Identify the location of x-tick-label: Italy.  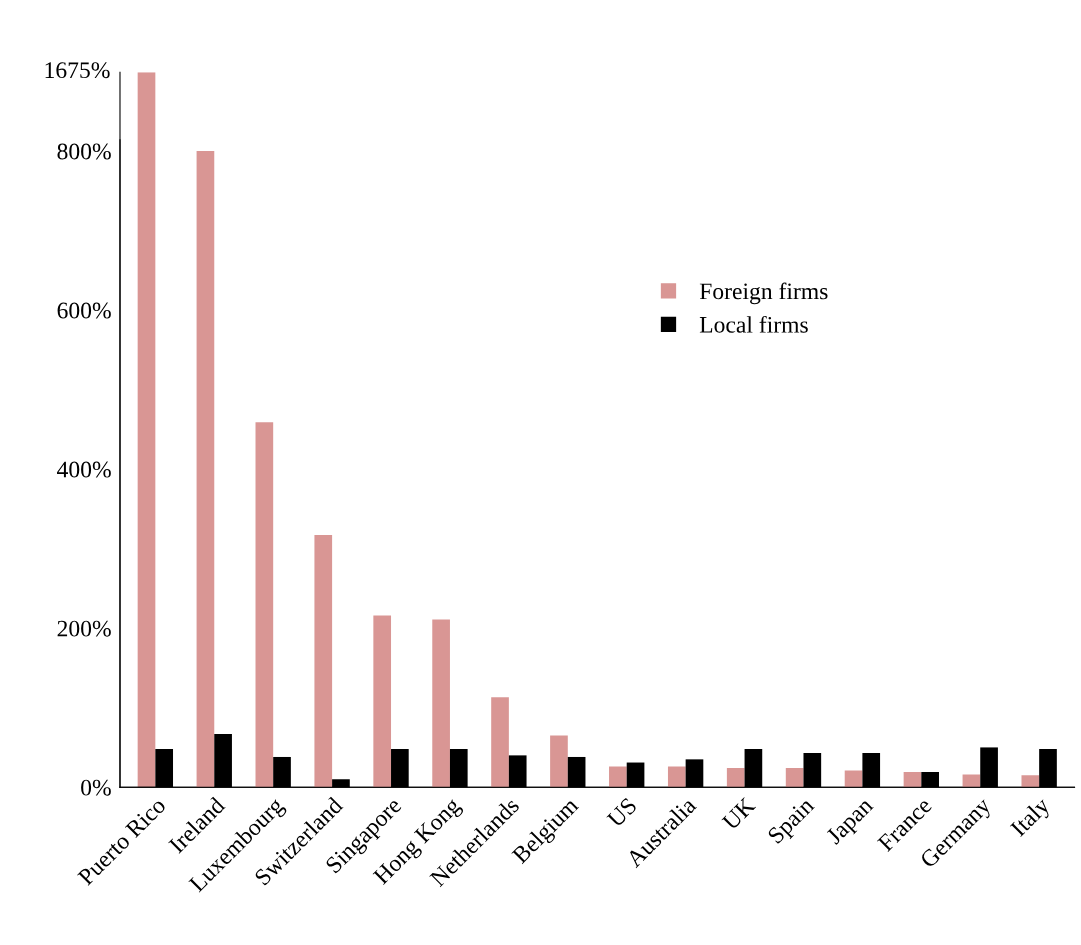
(1032, 818).